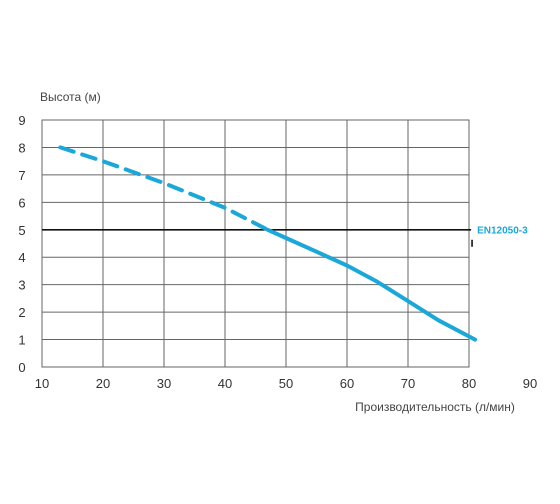 This screenshot has width=560, height=504. I want to click on x-tick-label: 20, so click(103, 383).